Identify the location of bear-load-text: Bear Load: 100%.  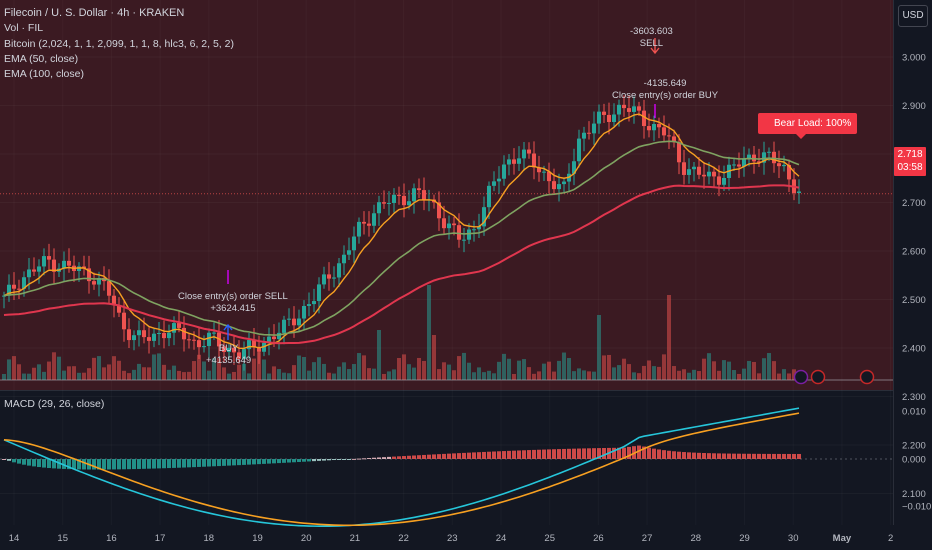
(813, 123).